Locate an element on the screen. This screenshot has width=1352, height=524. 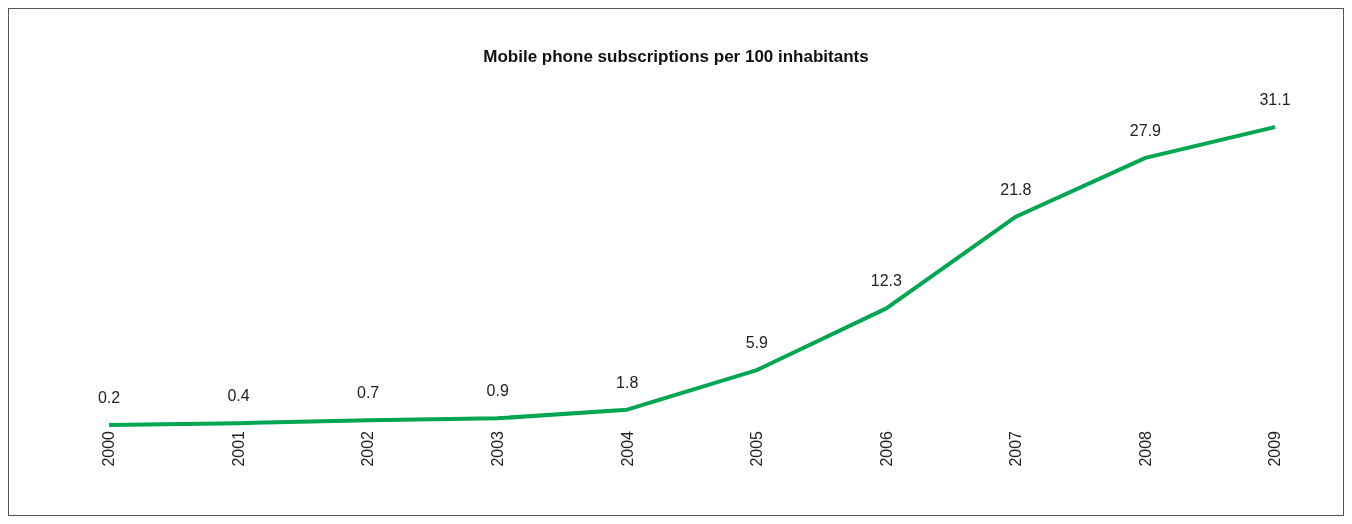
x-tick-label: 2009 is located at coordinates (1275, 448).